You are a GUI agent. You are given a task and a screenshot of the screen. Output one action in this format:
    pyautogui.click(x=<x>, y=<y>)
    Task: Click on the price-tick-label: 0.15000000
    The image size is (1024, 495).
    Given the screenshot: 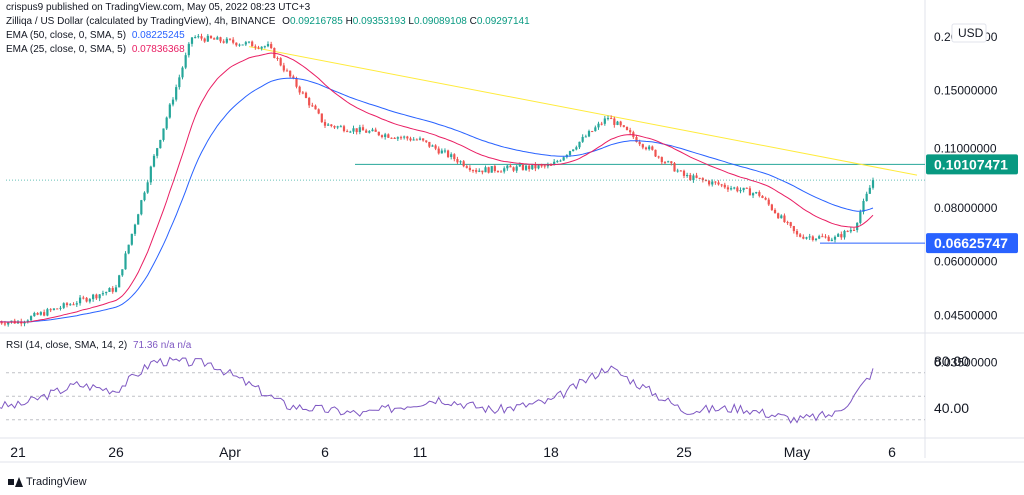 What is the action you would take?
    pyautogui.click(x=966, y=91)
    